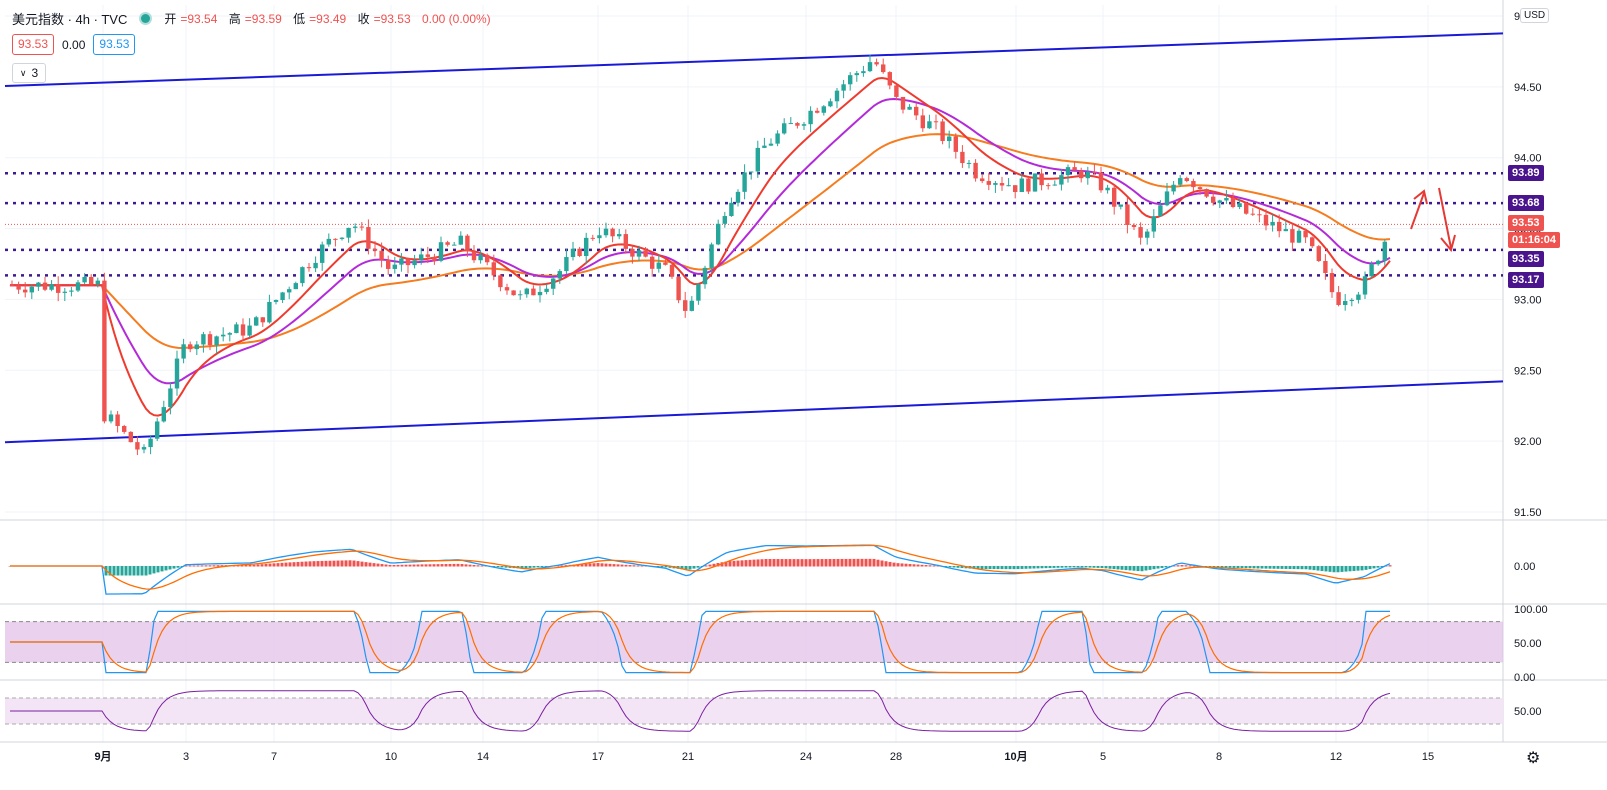 The height and width of the screenshot is (790, 1607). What do you see at coordinates (1528, 644) in the screenshot?
I see `stochastic-tick-label: 50.00` at bounding box center [1528, 644].